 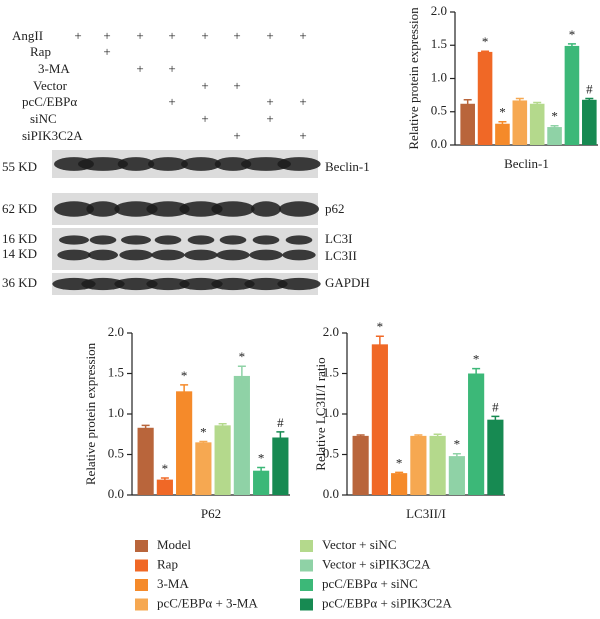 I want to click on legend-label: pcC/EBPα + 3-MA, so click(x=207, y=602).